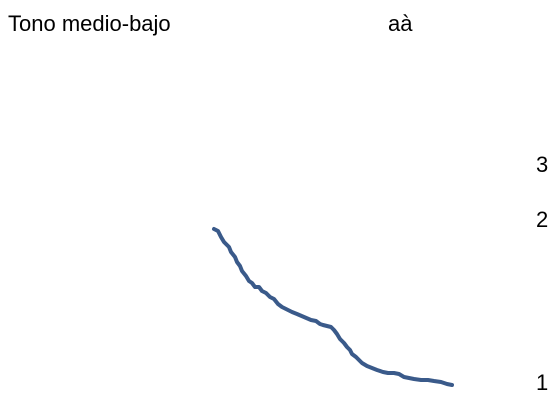  Describe the element at coordinates (542, 382) in the screenshot. I see `scale-level-1: 1` at that location.